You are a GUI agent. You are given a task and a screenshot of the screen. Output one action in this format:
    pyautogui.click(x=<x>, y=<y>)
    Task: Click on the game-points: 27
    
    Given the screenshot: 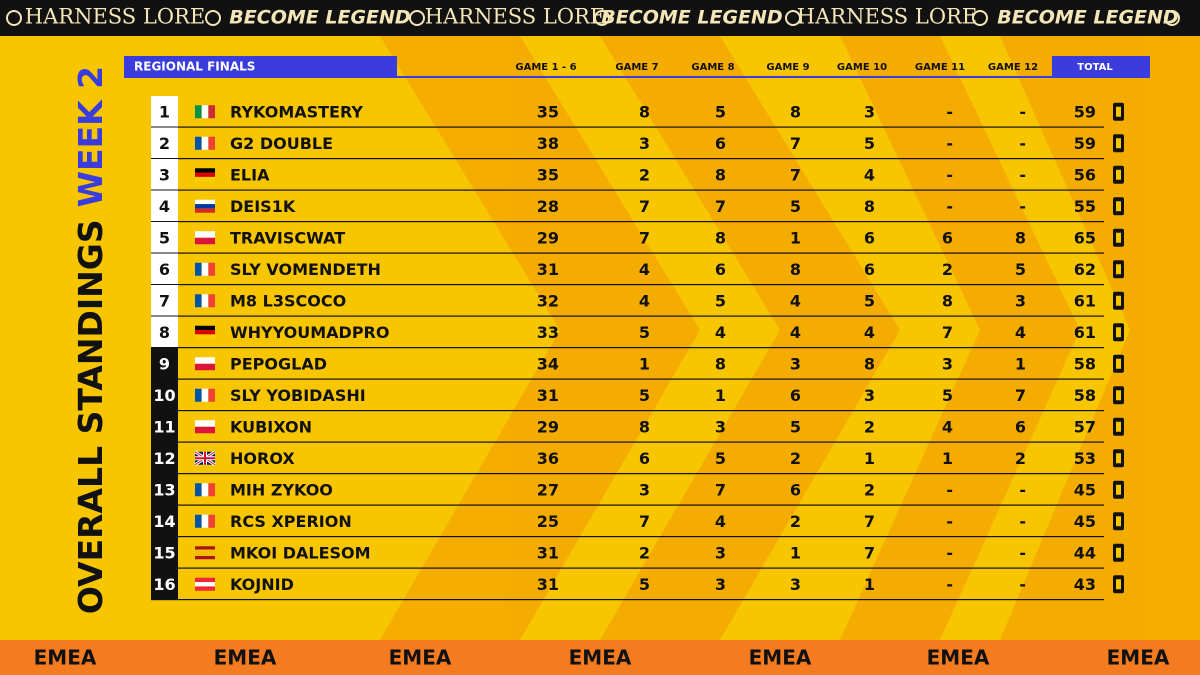 What is the action you would take?
    pyautogui.click(x=548, y=489)
    